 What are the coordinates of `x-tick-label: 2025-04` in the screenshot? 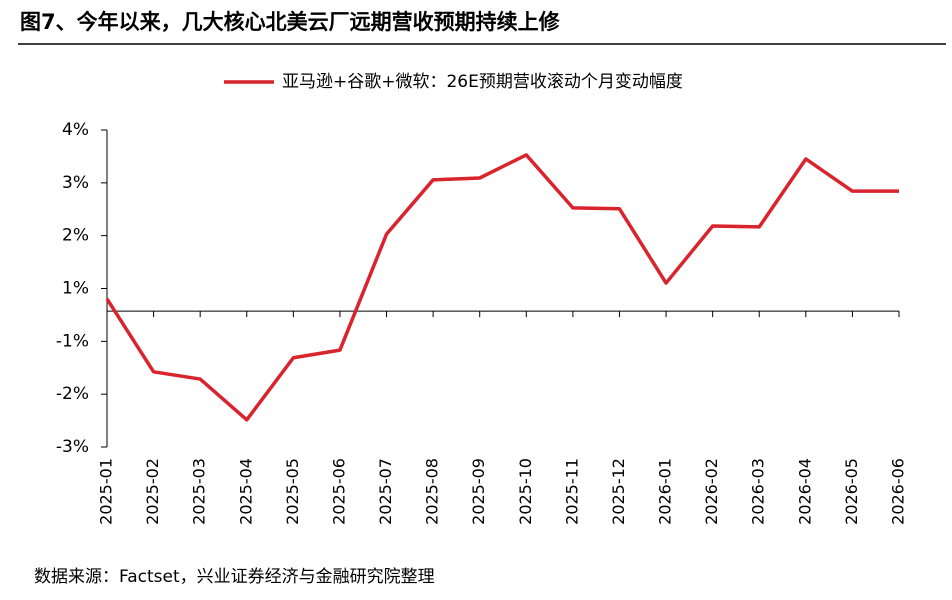 It's located at (245, 491).